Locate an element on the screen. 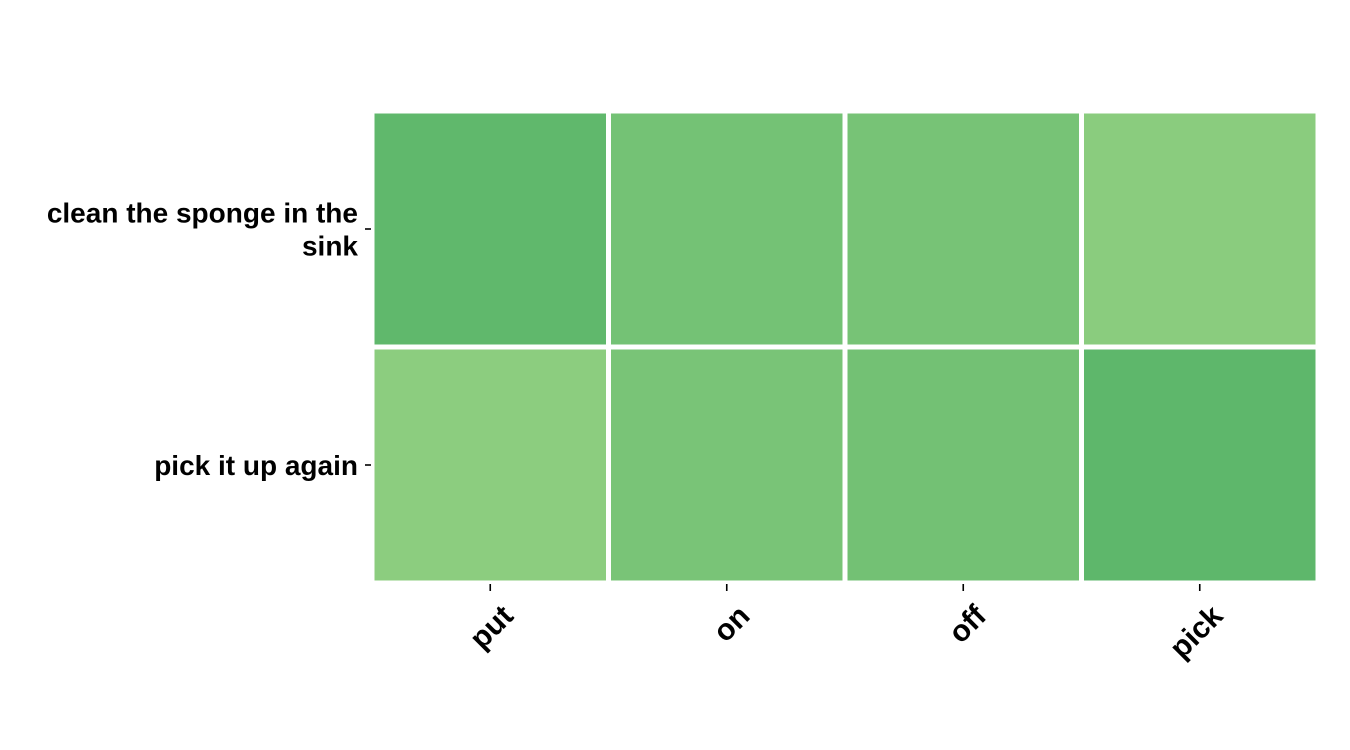  heatmap-cell-r0-c0 is located at coordinates (490, 229).